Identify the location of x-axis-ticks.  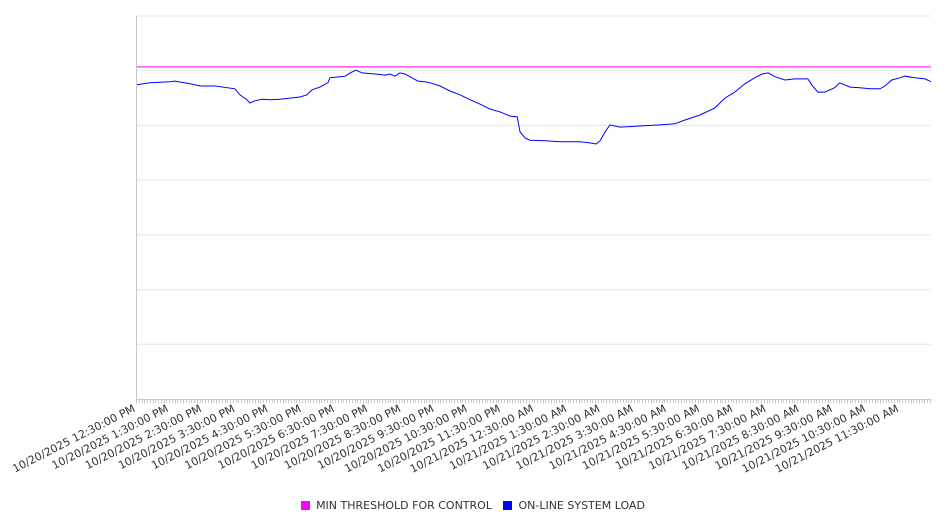
(533, 401).